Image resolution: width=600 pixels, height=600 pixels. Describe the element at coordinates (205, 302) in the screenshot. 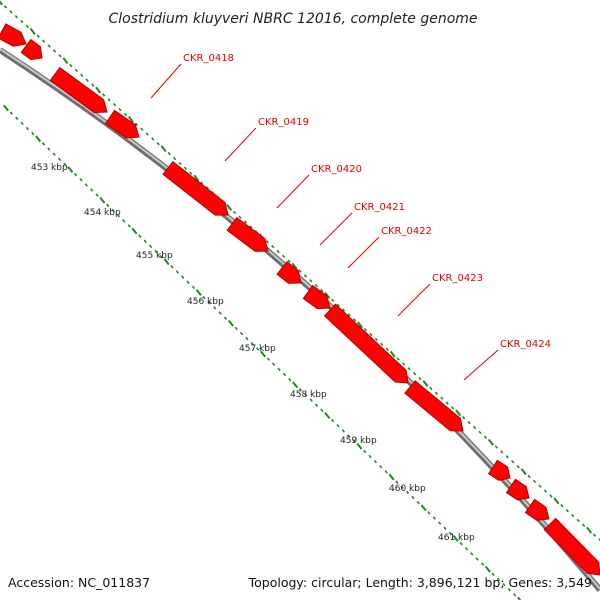

I see `kbp-scale-label: 456 kbp` at that location.